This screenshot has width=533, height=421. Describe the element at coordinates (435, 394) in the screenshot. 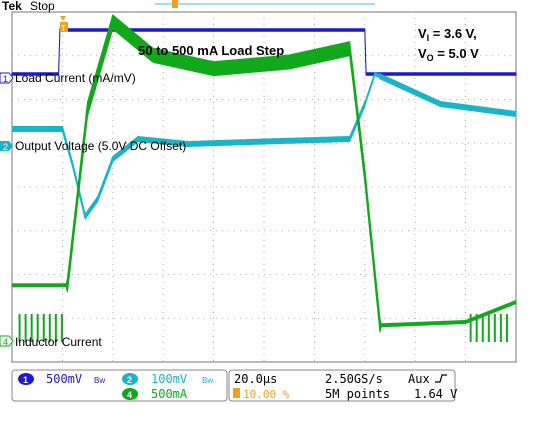

I see `trigger-level-readout: 1.64 V` at that location.